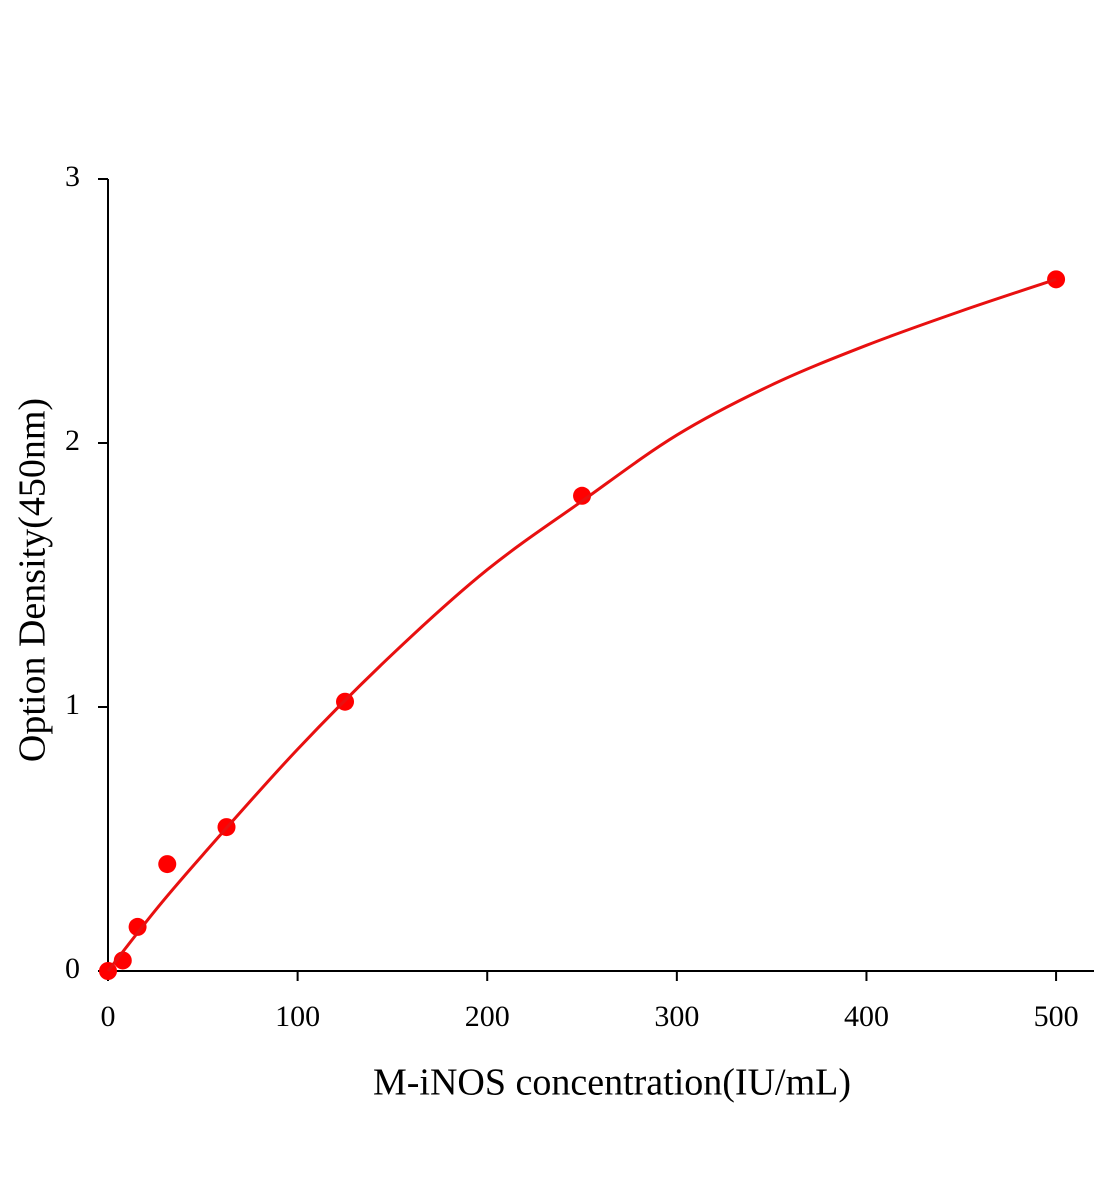 Image resolution: width=1104 pixels, height=1200 pixels. I want to click on x-axis-title: M-iNOS concentration(IU/mL), so click(612, 1083).